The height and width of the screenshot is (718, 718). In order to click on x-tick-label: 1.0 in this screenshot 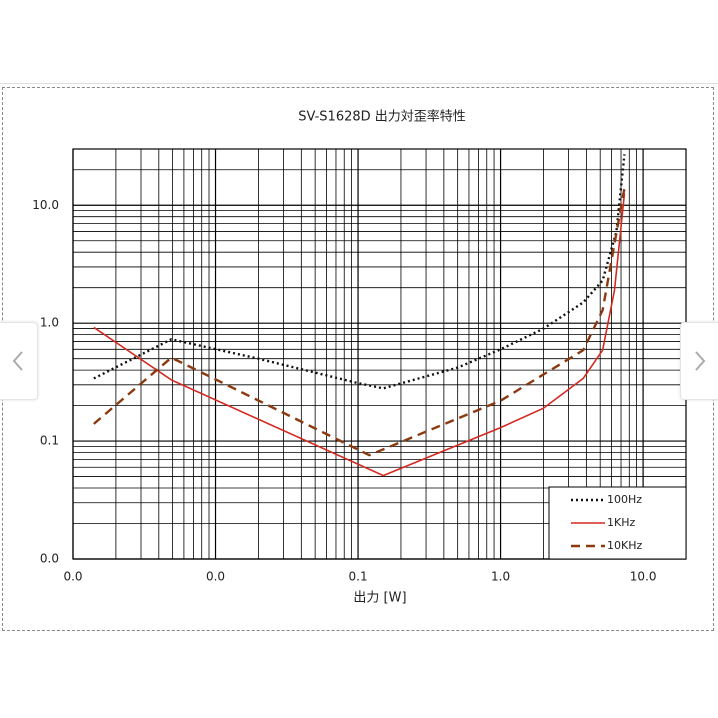, I will do `click(500, 577)`.